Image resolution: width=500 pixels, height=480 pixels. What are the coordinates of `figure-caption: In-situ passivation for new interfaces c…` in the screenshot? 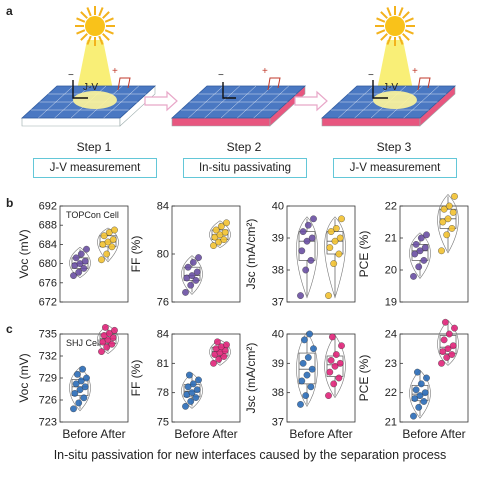 It's located at (250, 455).